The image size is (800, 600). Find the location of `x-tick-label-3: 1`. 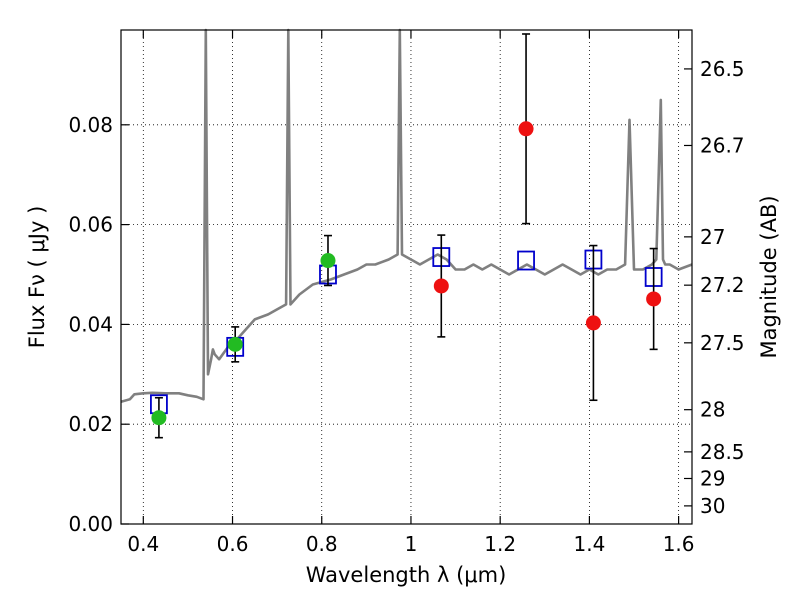

x-tick-label-3: 1 is located at coordinates (411, 544).